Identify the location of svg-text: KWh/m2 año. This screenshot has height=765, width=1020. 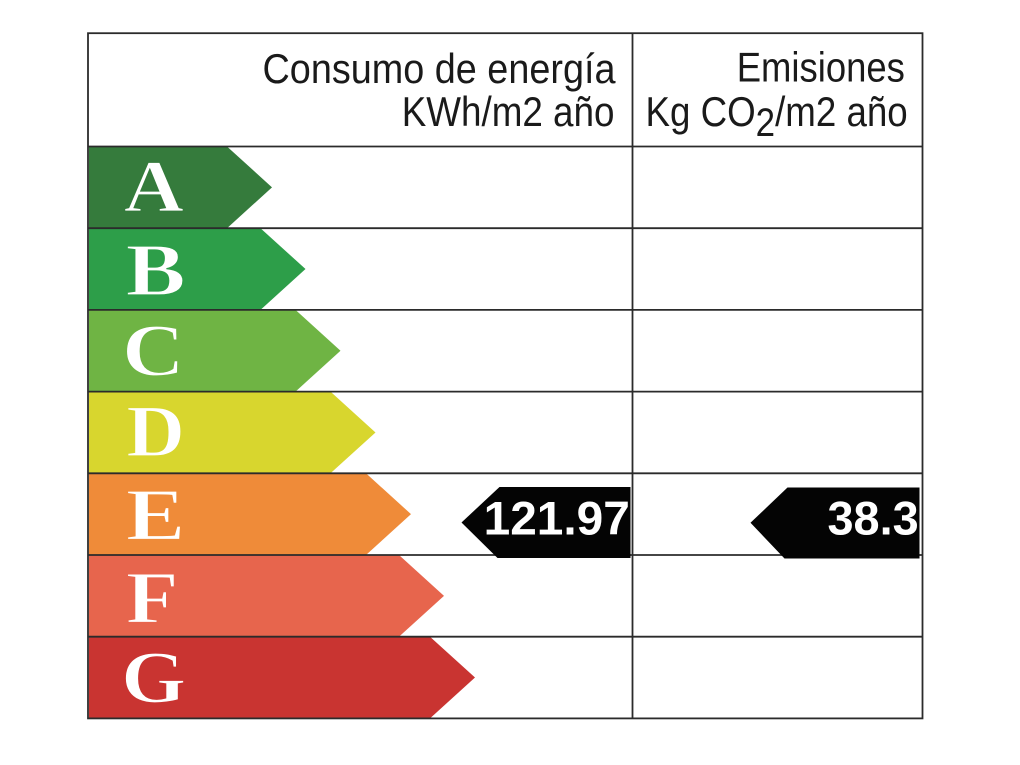
(508, 111).